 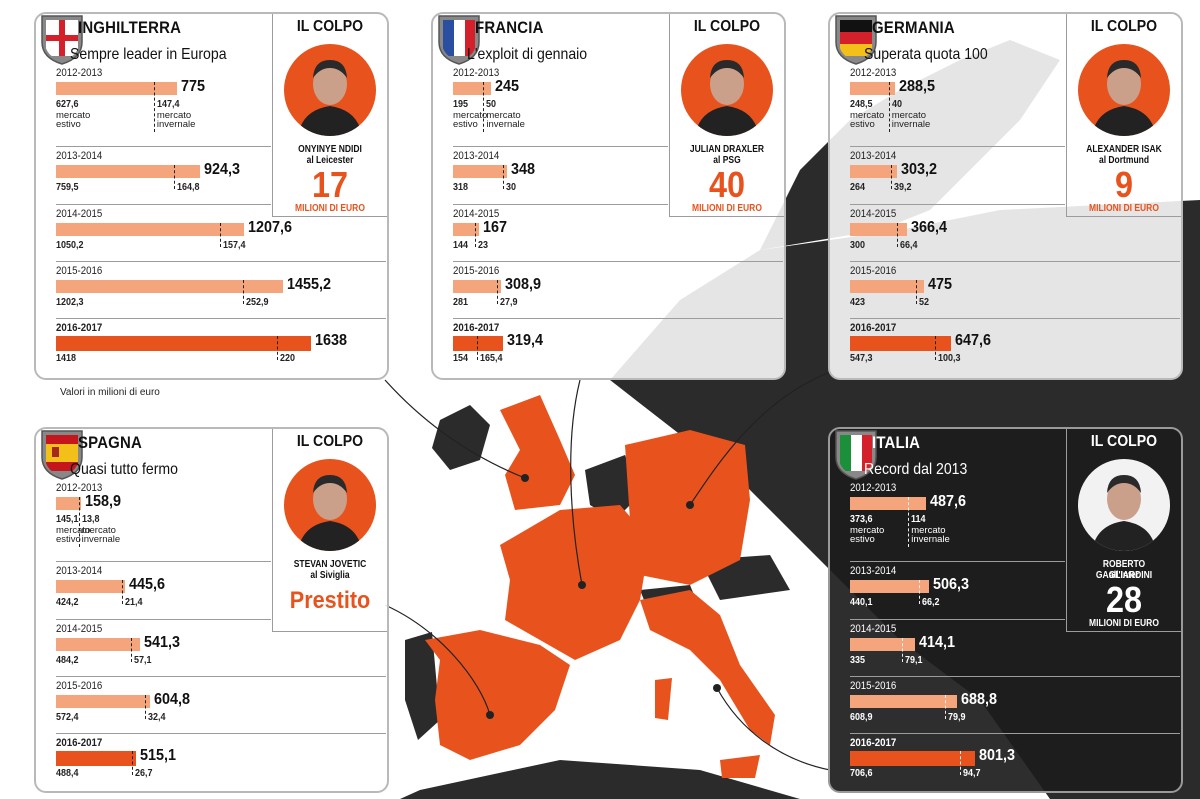 What do you see at coordinates (491, 104) in the screenshot?
I see `winter-value: 50` at bounding box center [491, 104].